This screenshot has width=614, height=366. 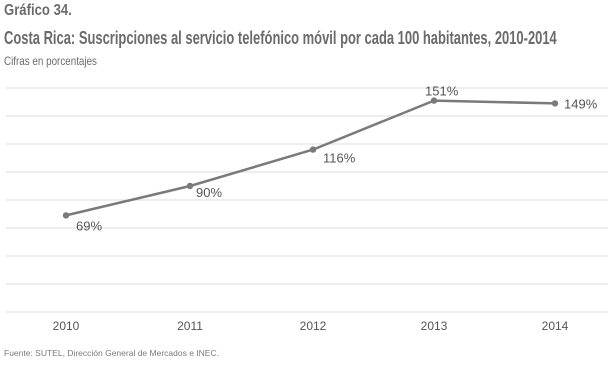 What do you see at coordinates (313, 326) in the screenshot?
I see `x-tick-label: 2012` at bounding box center [313, 326].